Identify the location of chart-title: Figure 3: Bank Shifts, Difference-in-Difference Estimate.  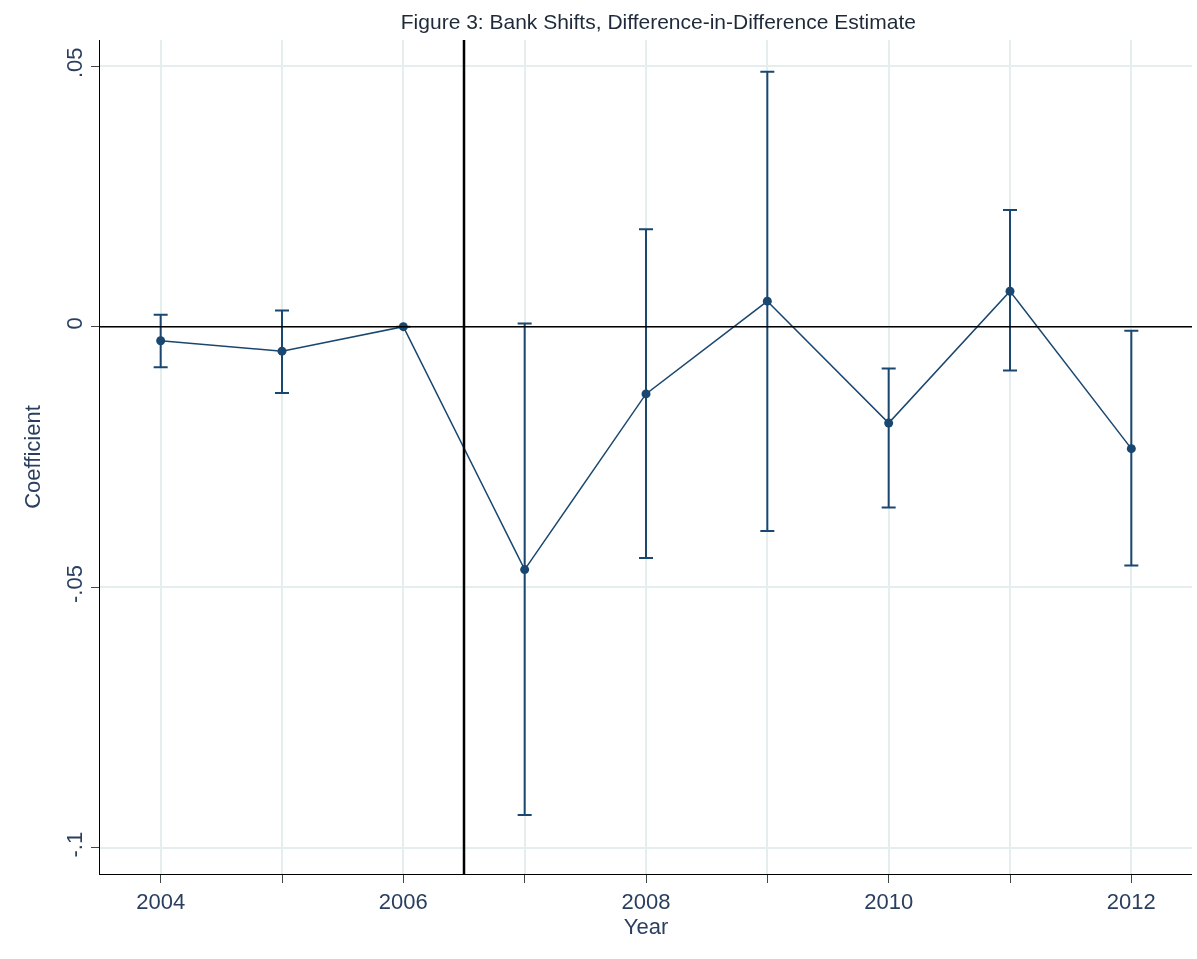
(658, 22).